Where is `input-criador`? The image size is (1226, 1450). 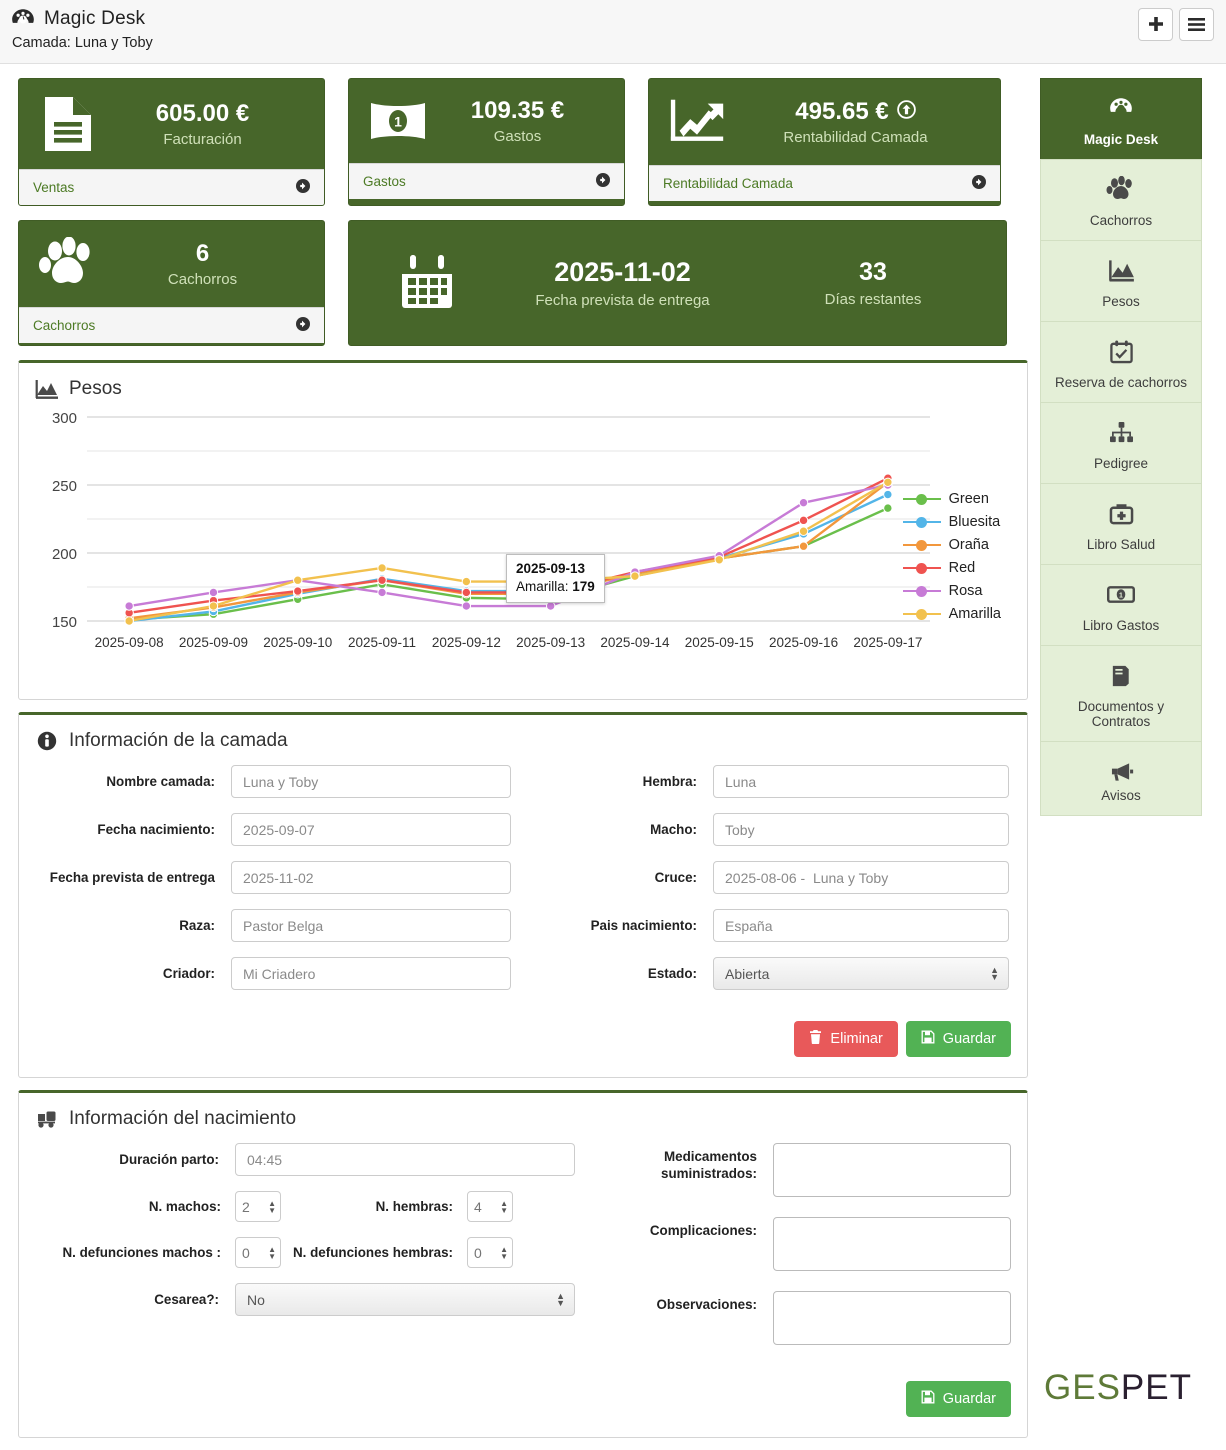 input-criador is located at coordinates (371, 973).